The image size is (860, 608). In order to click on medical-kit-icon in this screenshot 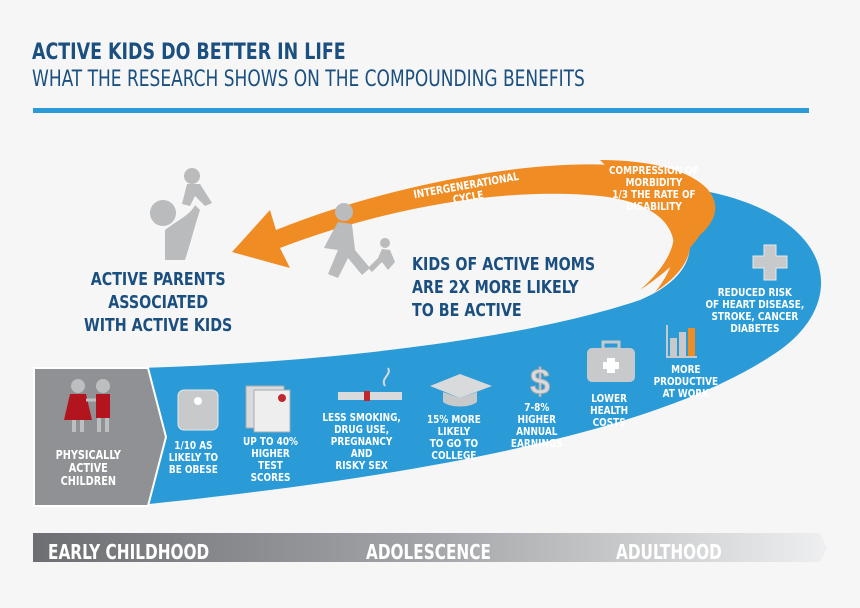, I will do `click(611, 361)`.